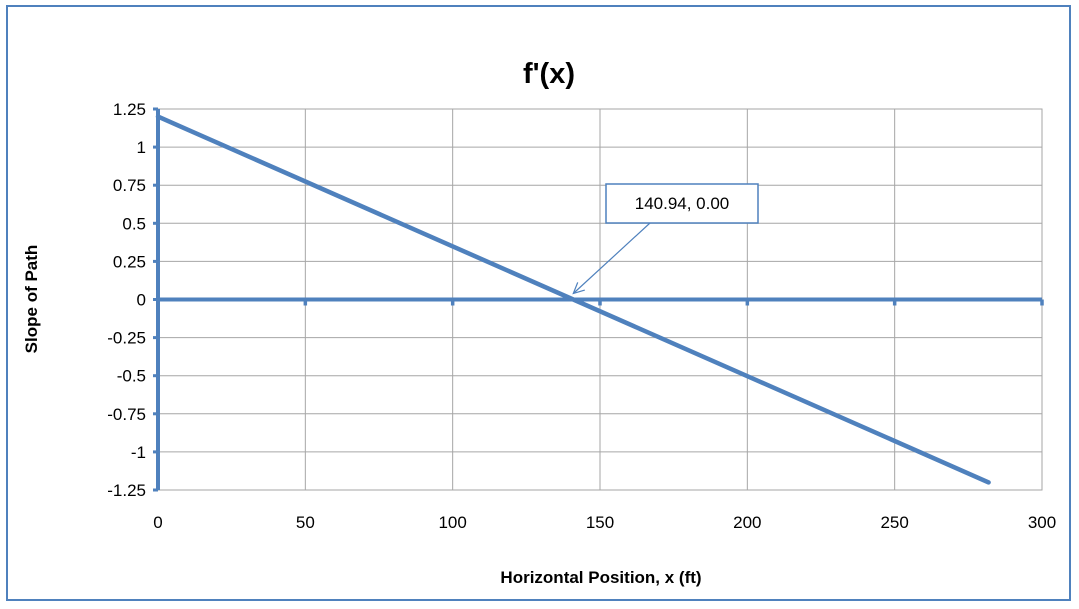  What do you see at coordinates (129, 185) in the screenshot?
I see `y-tick-label: 0.75` at bounding box center [129, 185].